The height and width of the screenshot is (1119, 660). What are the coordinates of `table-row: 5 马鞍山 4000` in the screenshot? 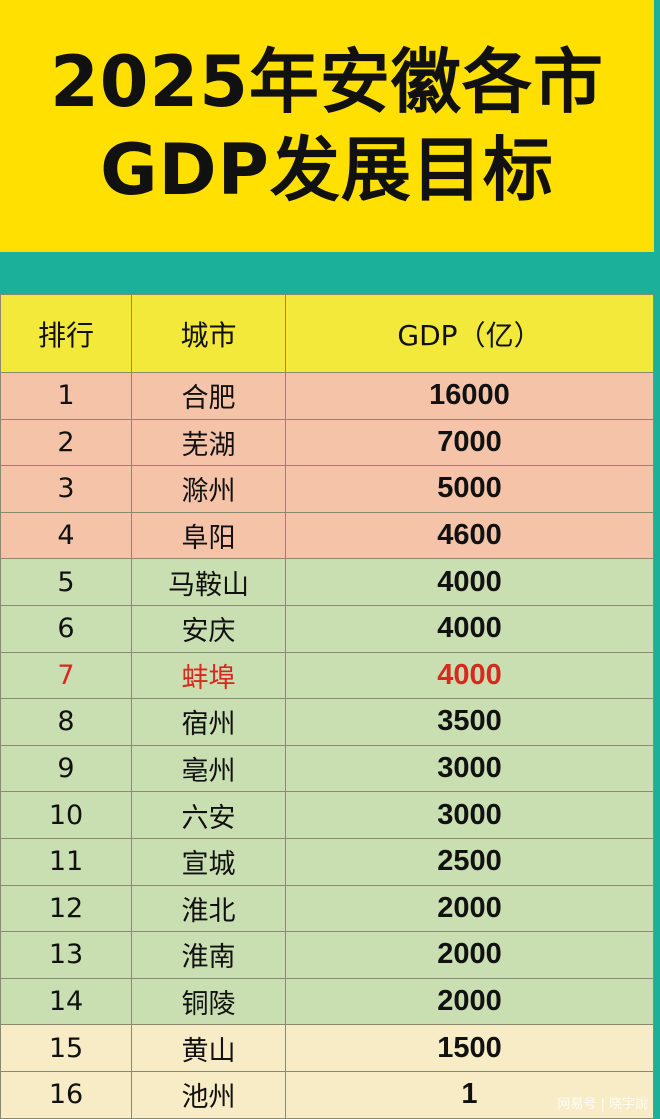 It's located at (327, 582).